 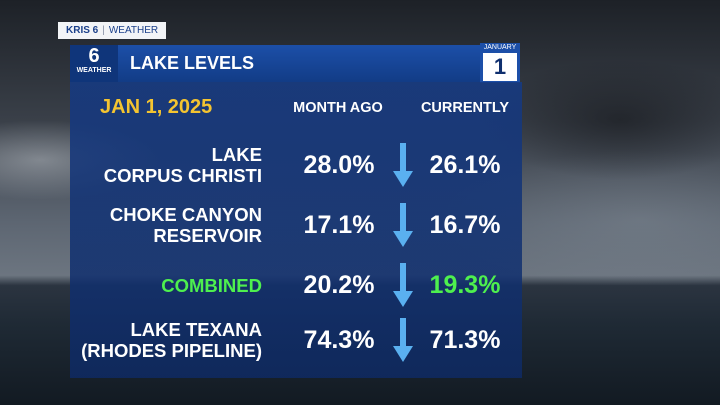 I want to click on calendar: JANUARY 1, so click(x=500, y=63).